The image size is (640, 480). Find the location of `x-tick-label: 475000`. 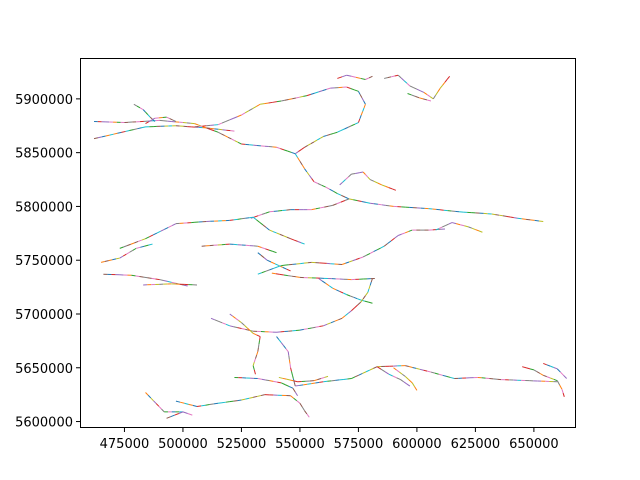

x-tick-label: 475000 is located at coordinates (125, 444).